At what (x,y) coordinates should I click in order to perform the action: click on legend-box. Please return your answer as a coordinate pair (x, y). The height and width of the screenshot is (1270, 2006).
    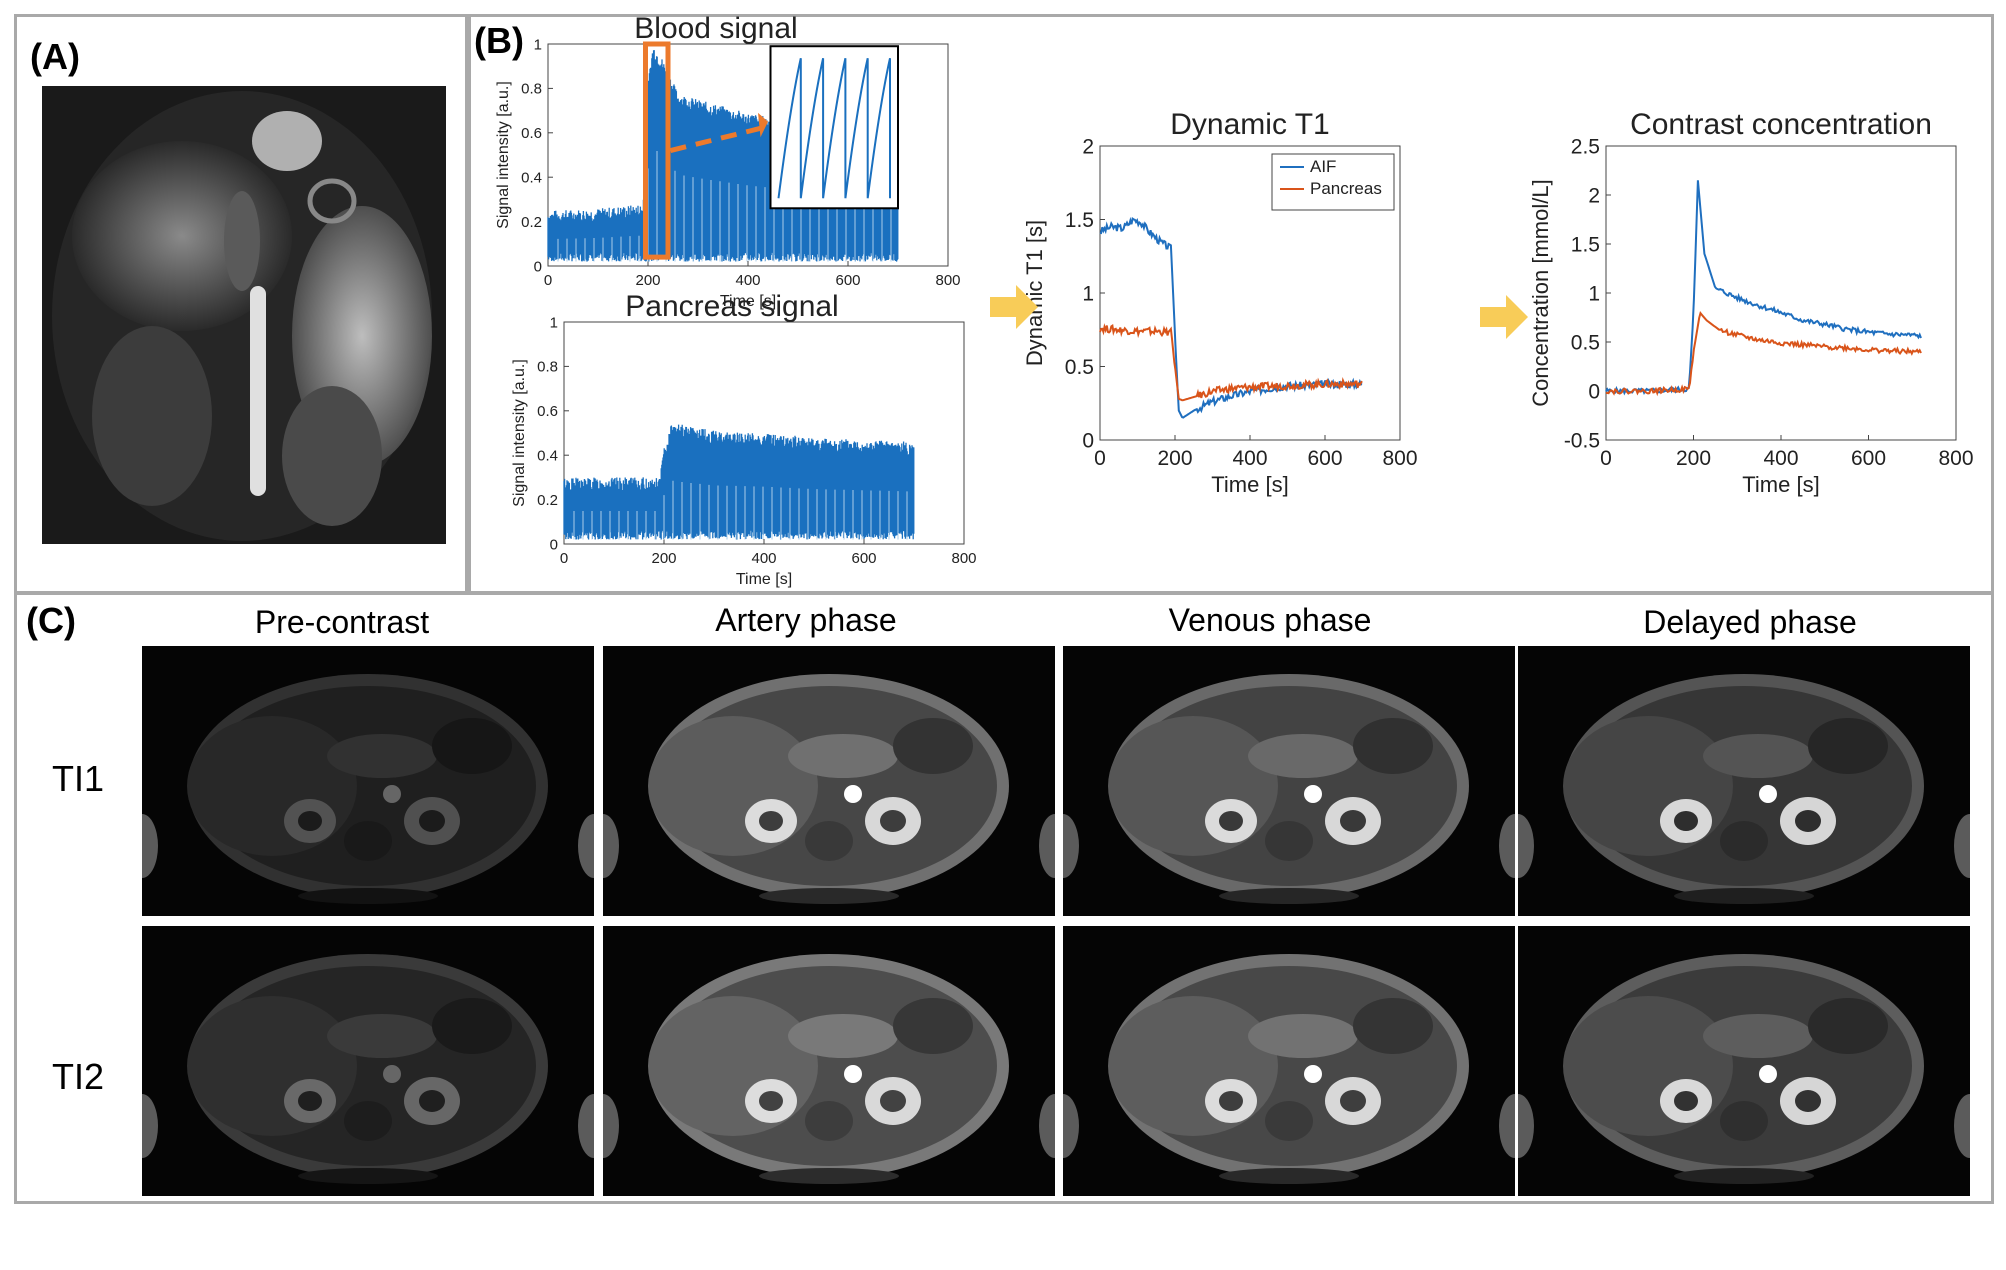
    Looking at the image, I should click on (1333, 182).